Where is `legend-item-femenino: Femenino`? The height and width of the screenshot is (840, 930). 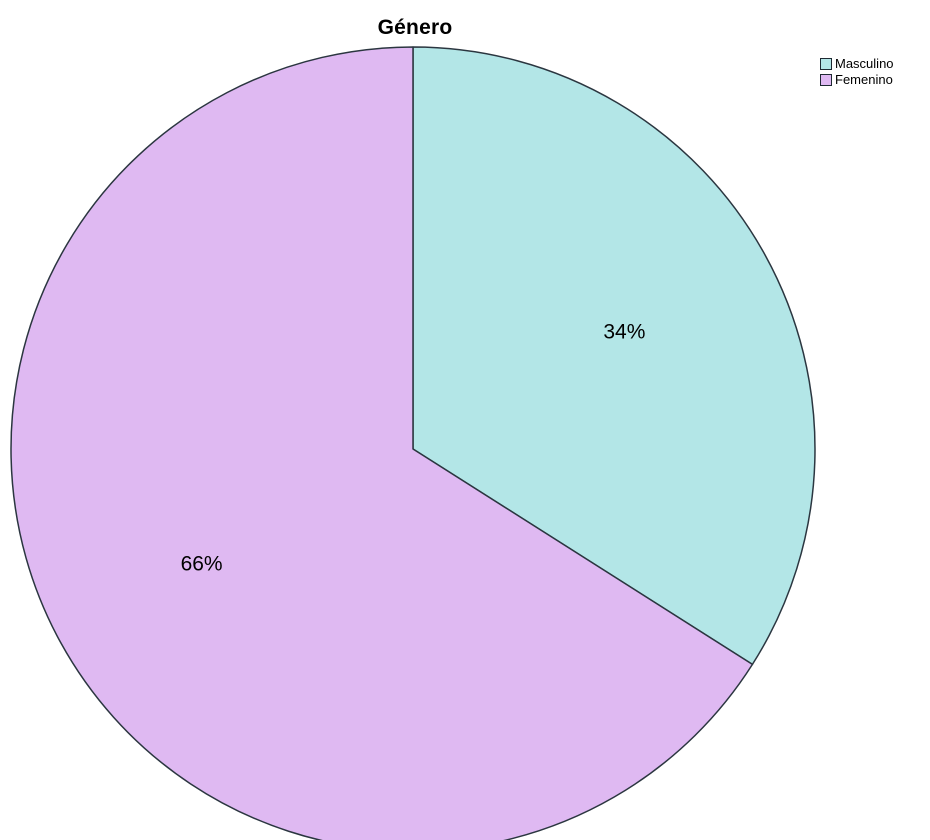
legend-item-femenino: Femenino is located at coordinates (857, 80).